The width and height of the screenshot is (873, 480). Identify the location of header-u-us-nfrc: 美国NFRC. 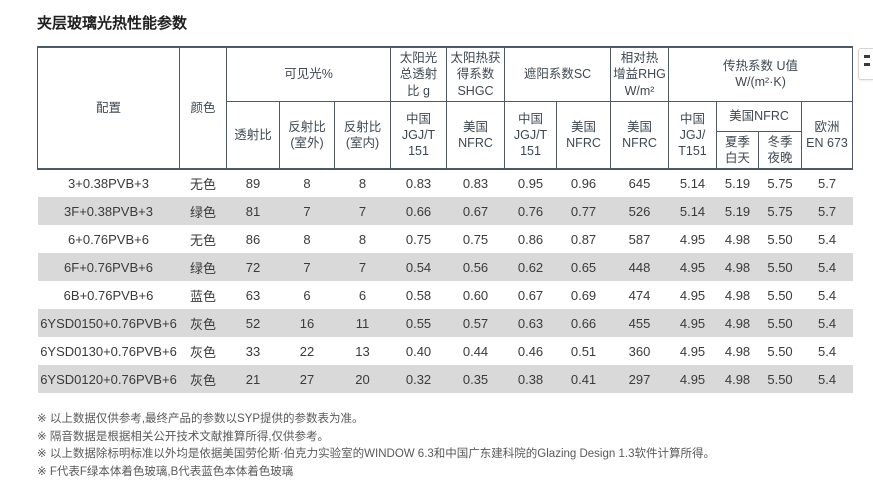
(759, 116).